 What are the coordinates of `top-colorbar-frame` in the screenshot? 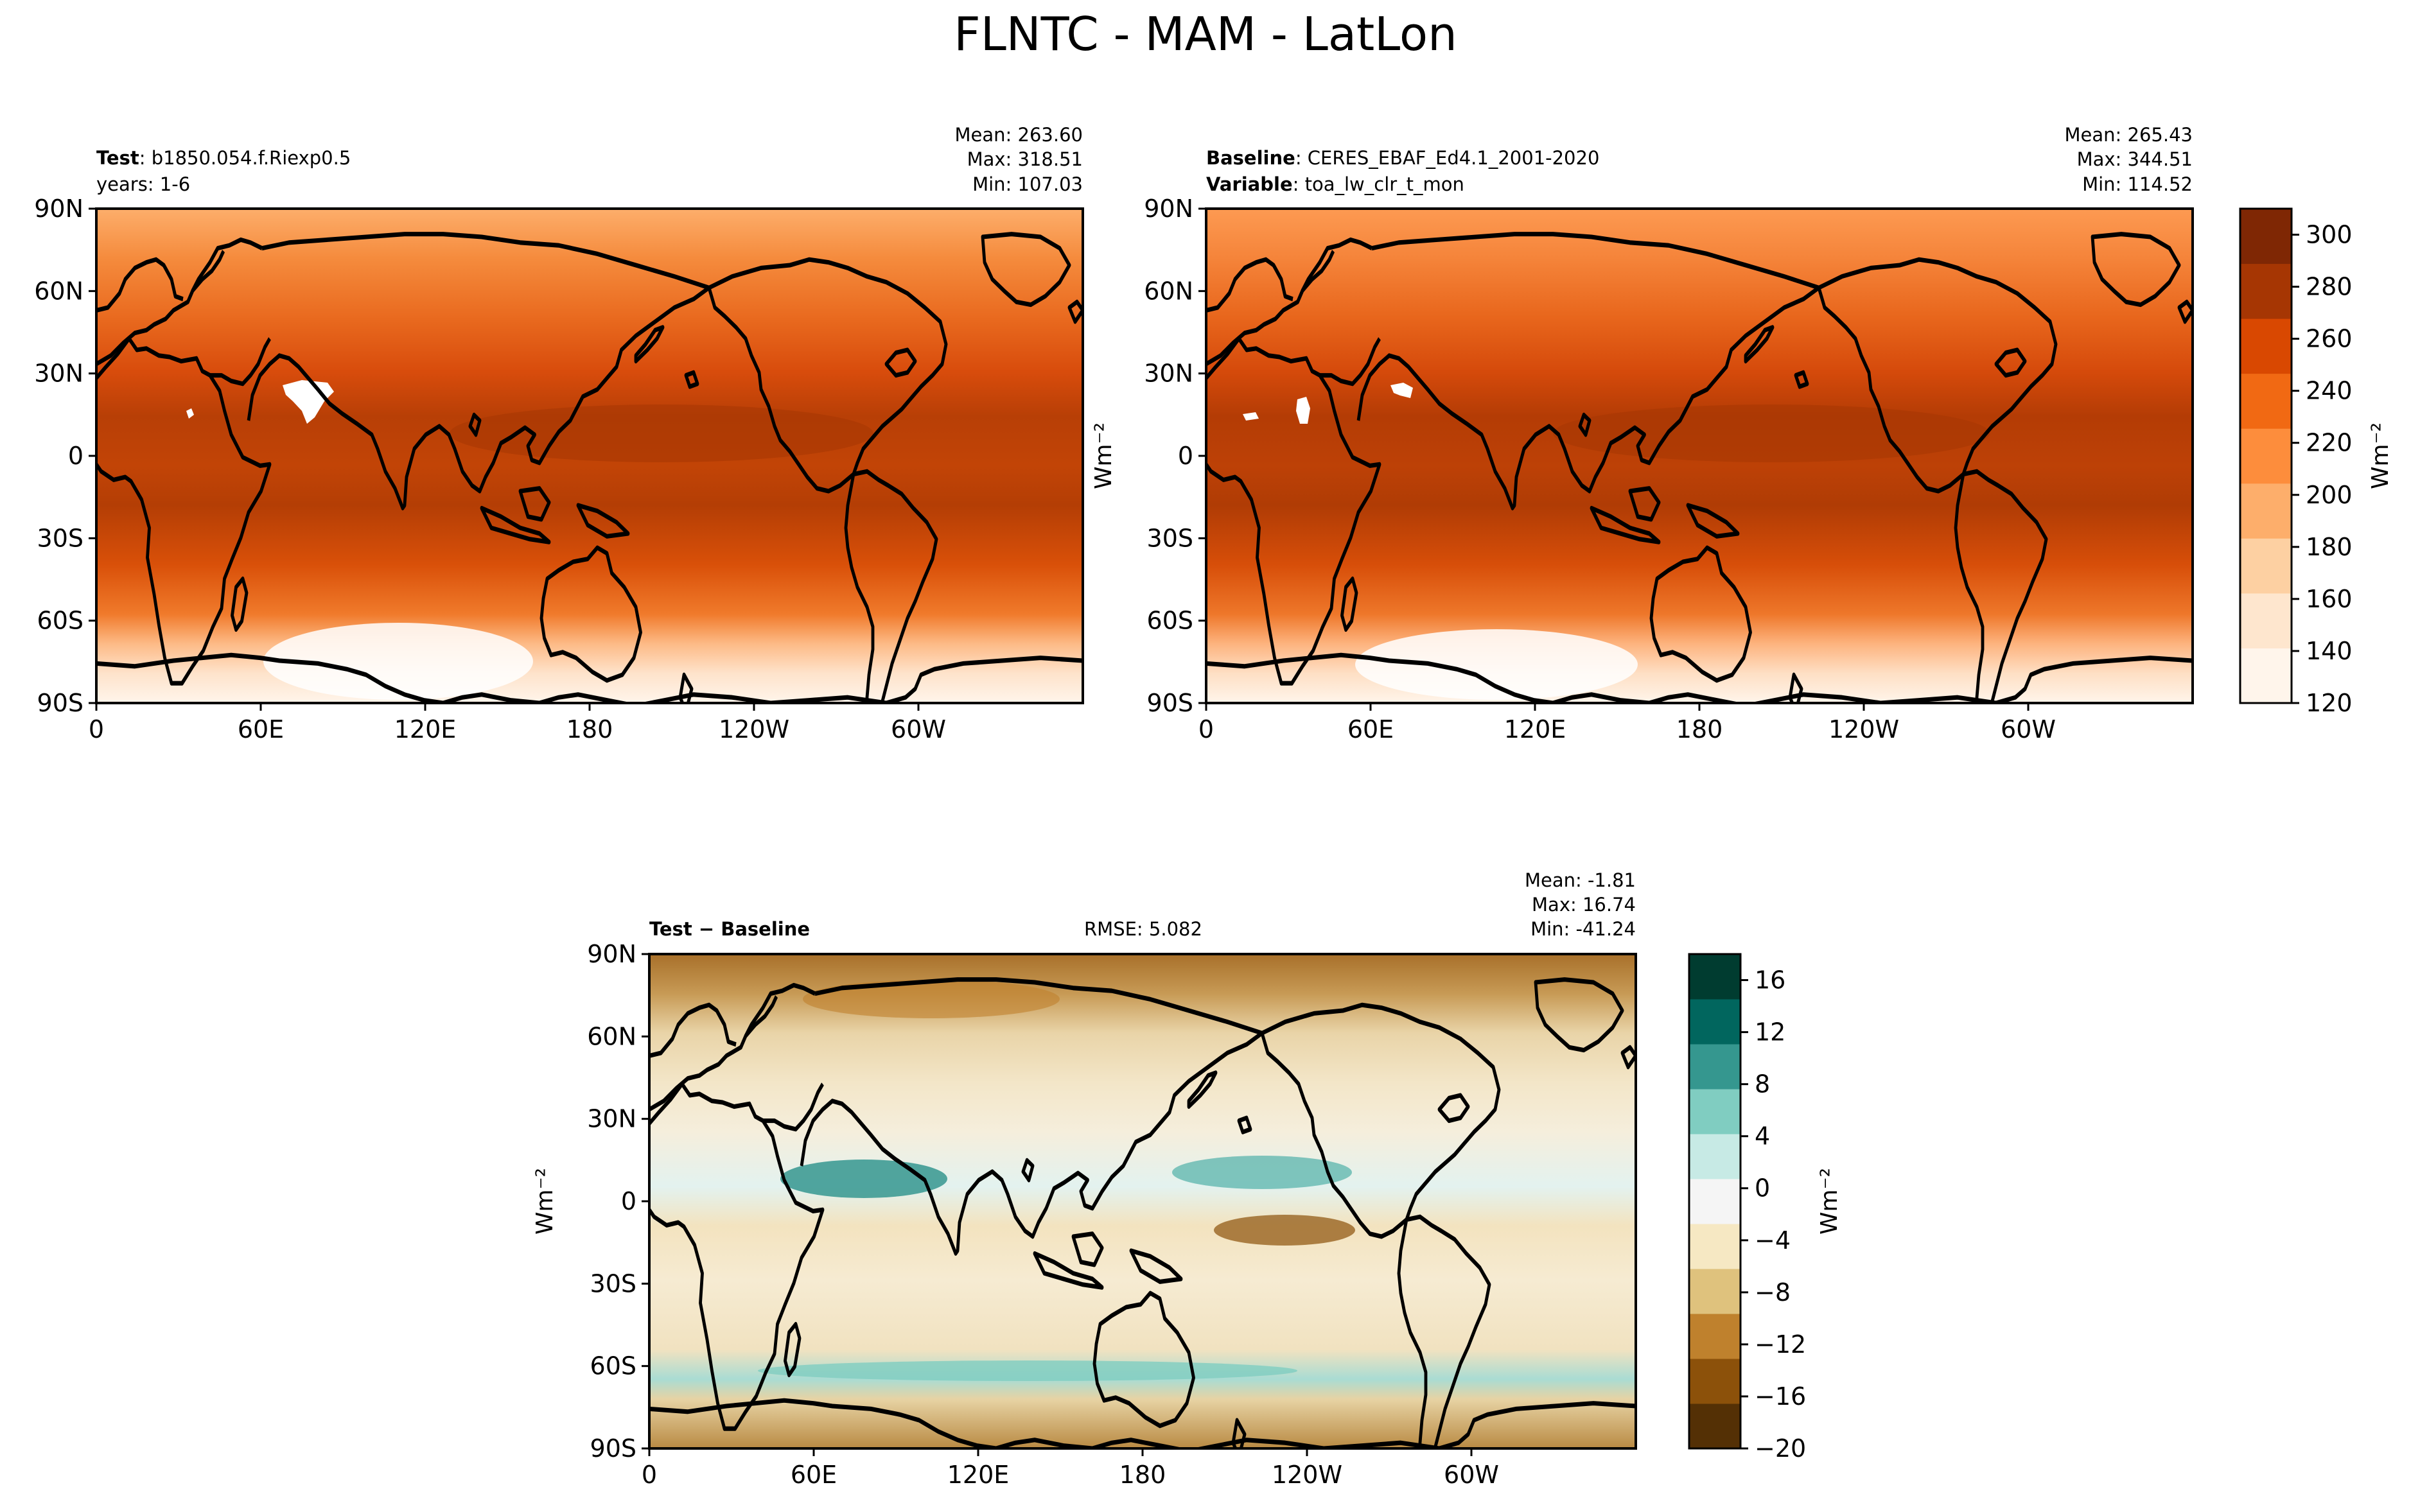 It's located at (2266, 455).